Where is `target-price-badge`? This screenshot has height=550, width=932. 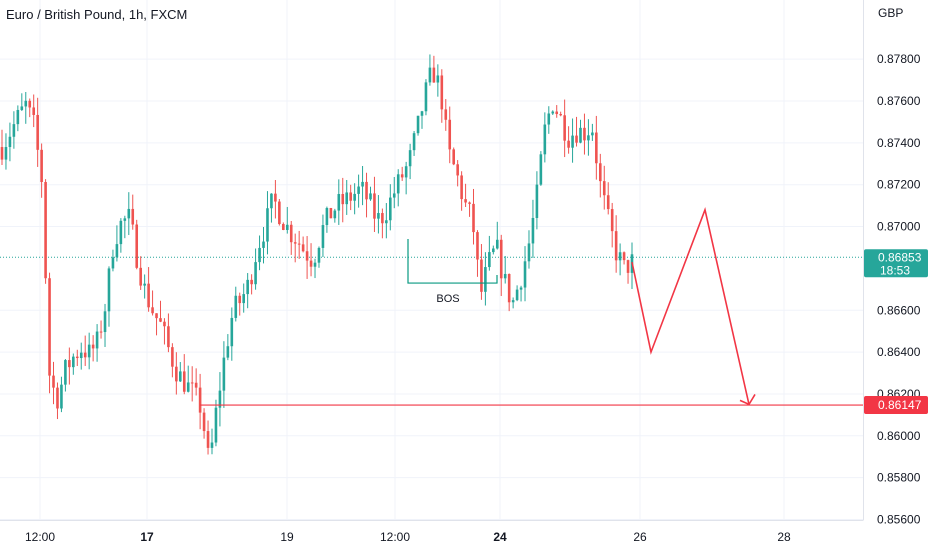
target-price-badge is located at coordinates (896, 405).